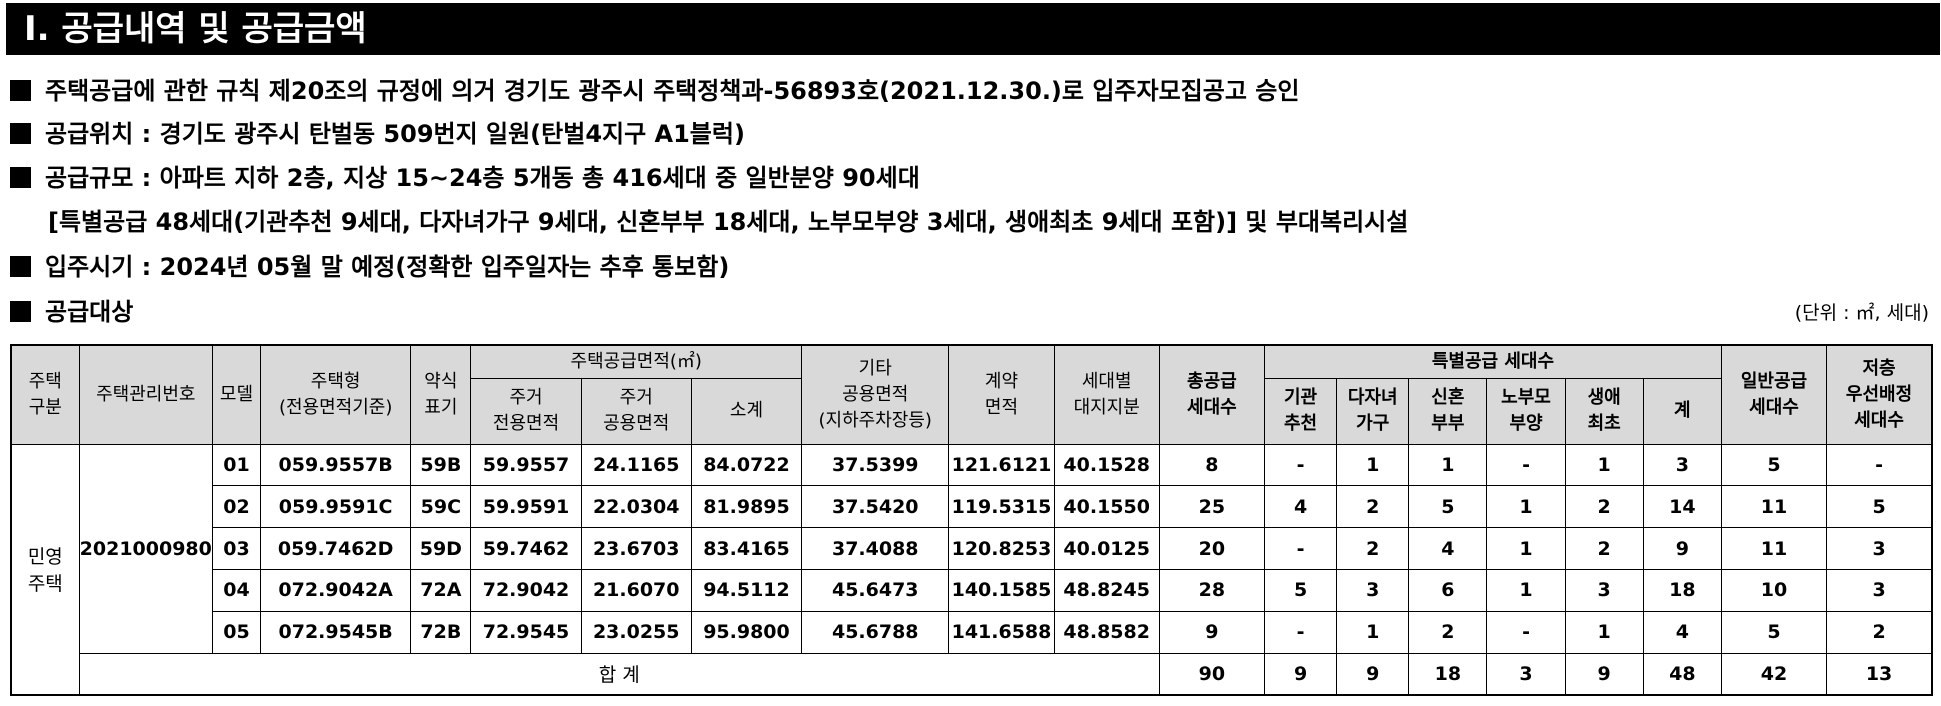 The width and height of the screenshot is (1941, 706). What do you see at coordinates (1300, 411) in the screenshot?
I see `header-institution: 기관 추천` at bounding box center [1300, 411].